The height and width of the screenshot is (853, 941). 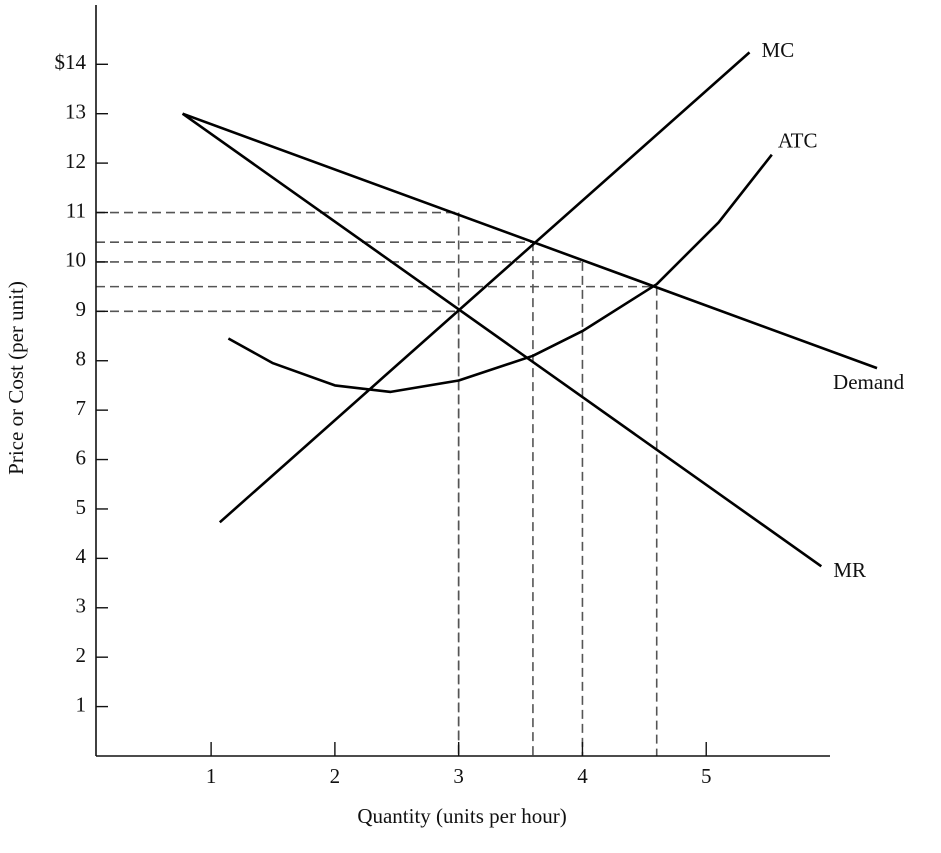 I want to click on y-tick-label: 3, so click(x=81, y=606).